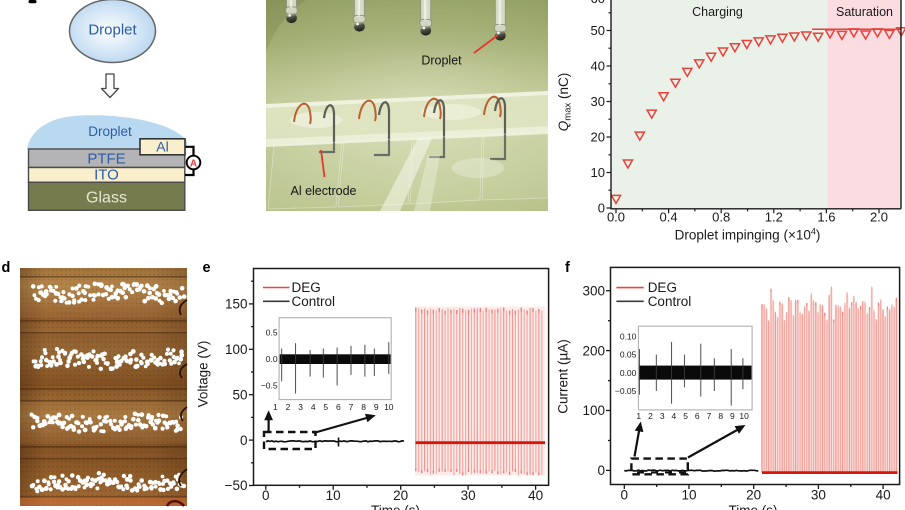 The image size is (905, 510). I want to click on svg-text: 150, so click(236, 304).